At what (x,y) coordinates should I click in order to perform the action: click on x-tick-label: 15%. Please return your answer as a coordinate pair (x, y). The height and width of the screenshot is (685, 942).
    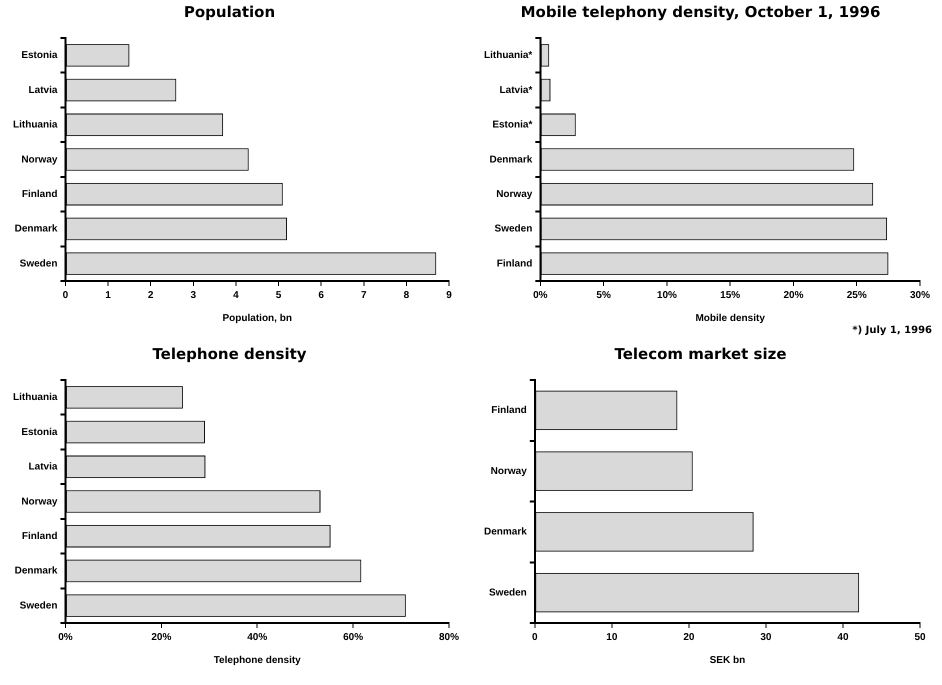
    Looking at the image, I should click on (730, 295).